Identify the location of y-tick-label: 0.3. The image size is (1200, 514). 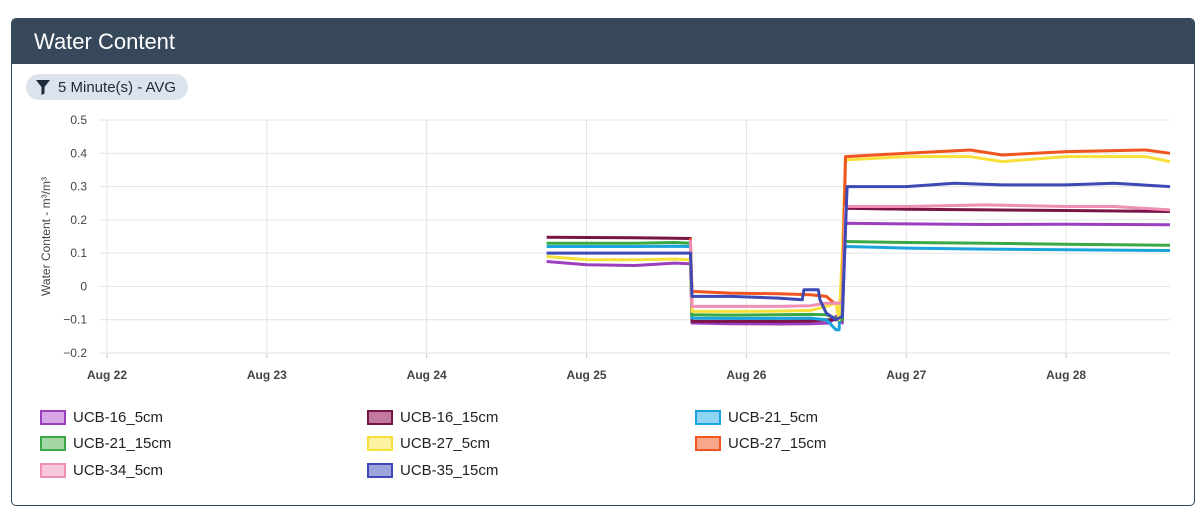
(78, 187).